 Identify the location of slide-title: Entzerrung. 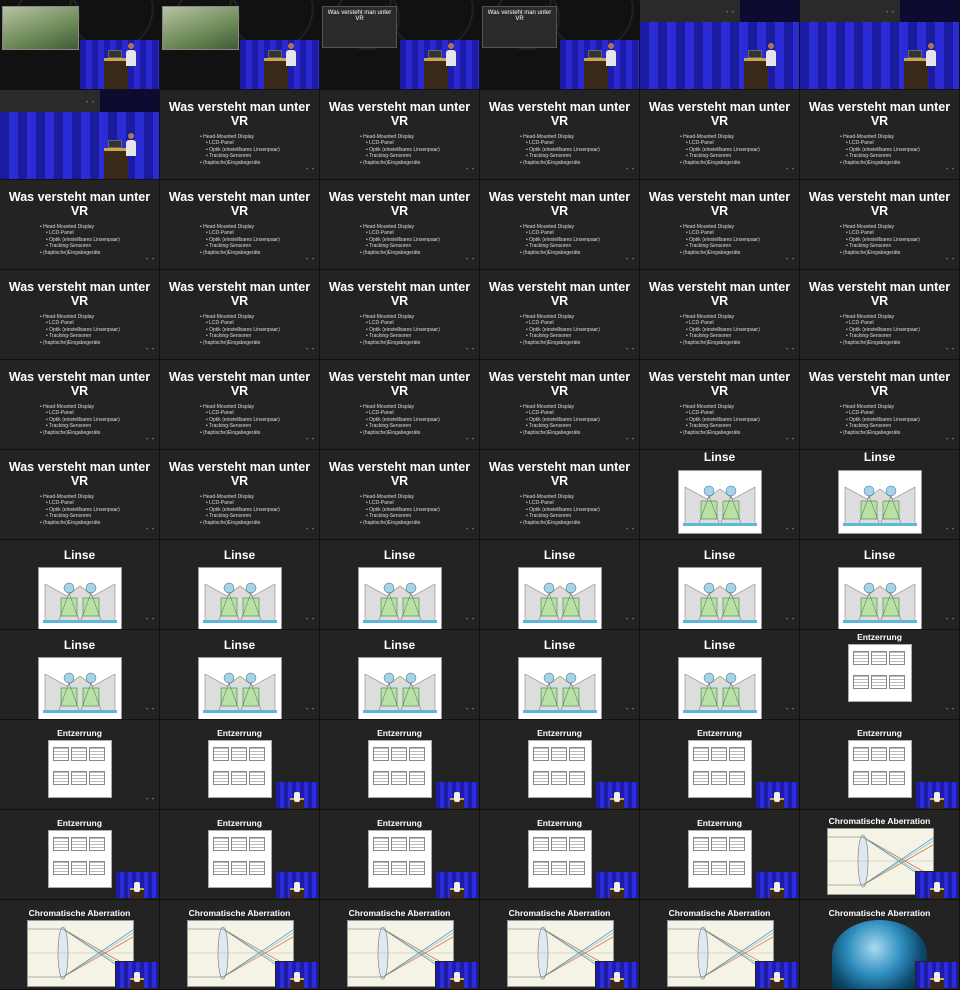
(239, 733).